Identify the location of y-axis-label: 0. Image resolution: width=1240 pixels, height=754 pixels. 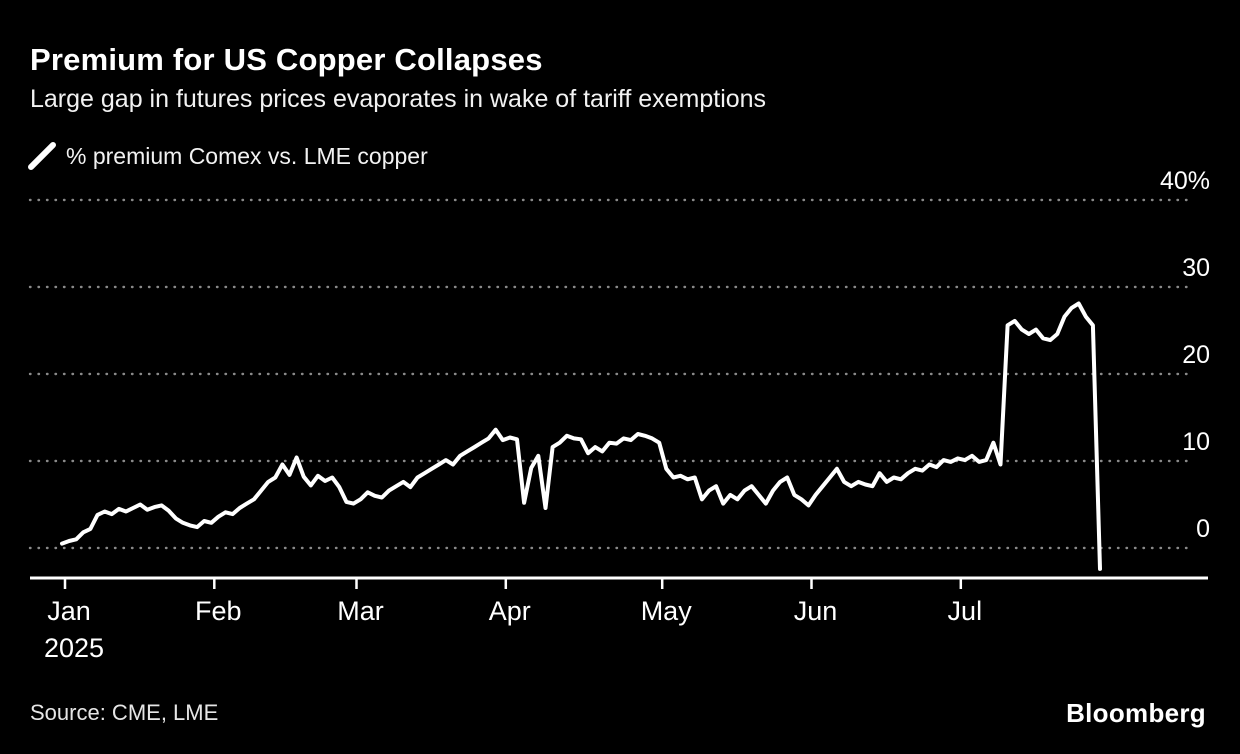
(1203, 529).